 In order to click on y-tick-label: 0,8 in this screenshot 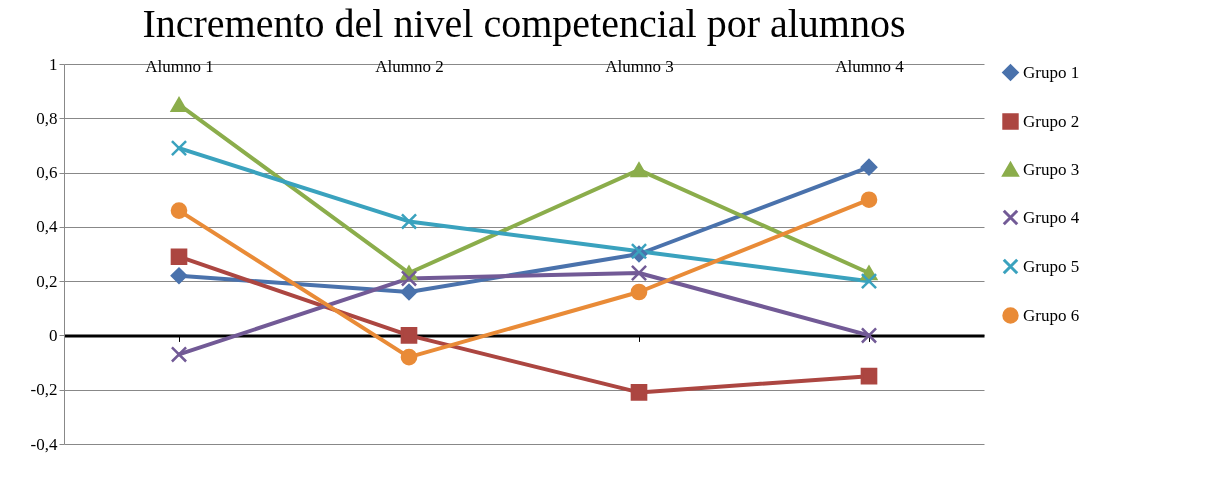, I will do `click(47, 118)`.